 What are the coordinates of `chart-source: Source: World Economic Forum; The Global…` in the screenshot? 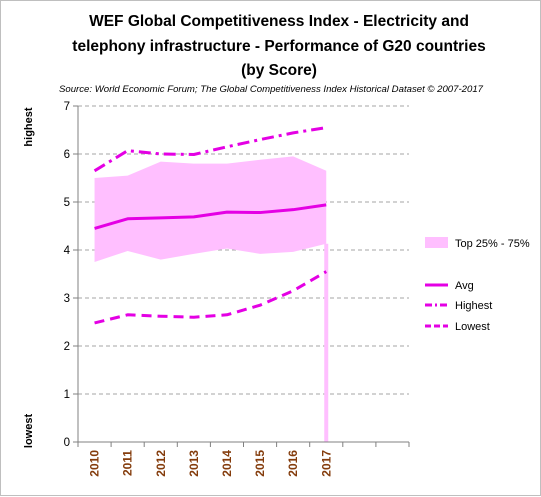 It's located at (271, 89).